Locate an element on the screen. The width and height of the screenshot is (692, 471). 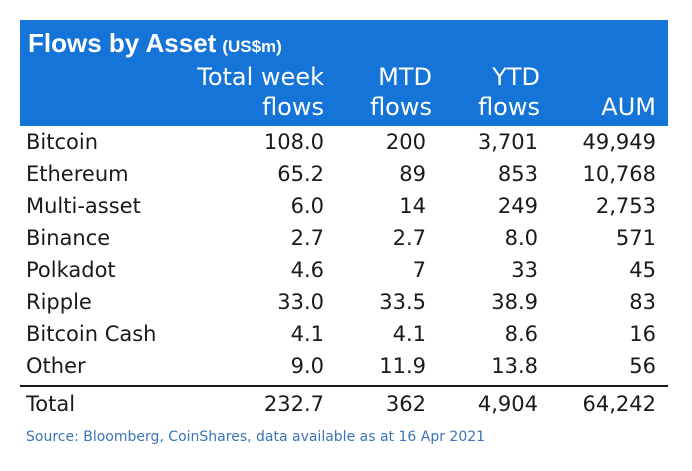
header-mtd-line1: MTD is located at coordinates (405, 77).